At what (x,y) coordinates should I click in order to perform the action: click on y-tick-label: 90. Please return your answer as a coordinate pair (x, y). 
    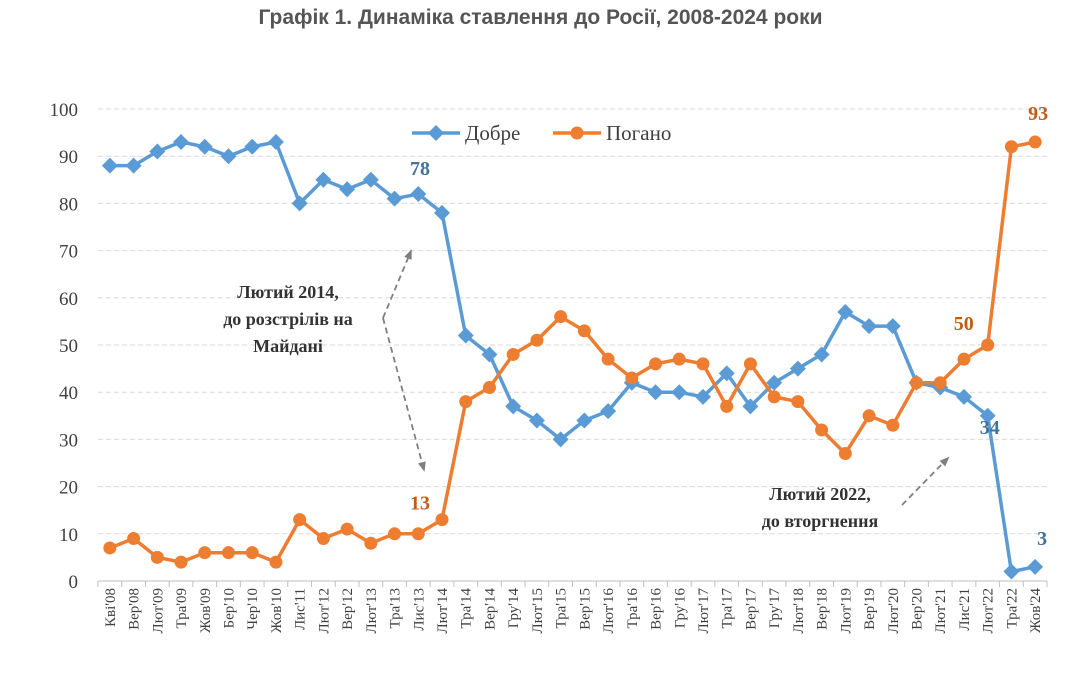
    Looking at the image, I should click on (68, 157).